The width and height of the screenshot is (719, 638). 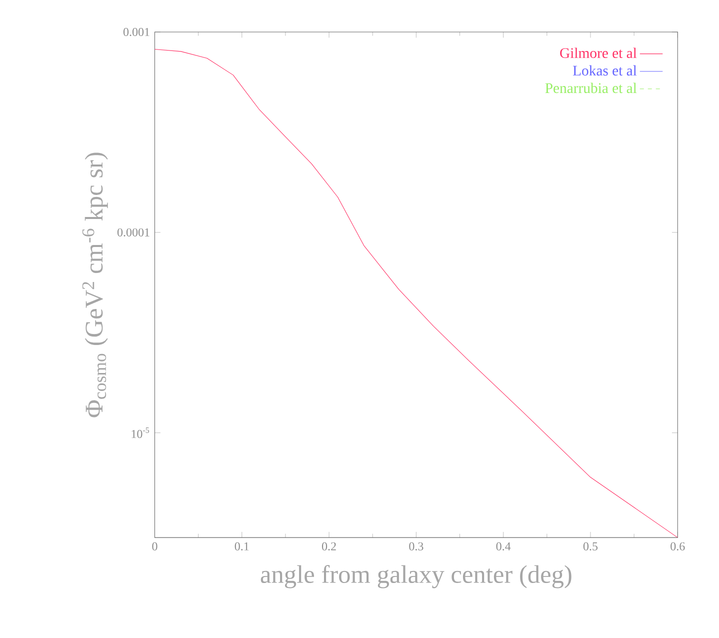 I want to click on x-tick-label: 0.5, so click(x=590, y=546).